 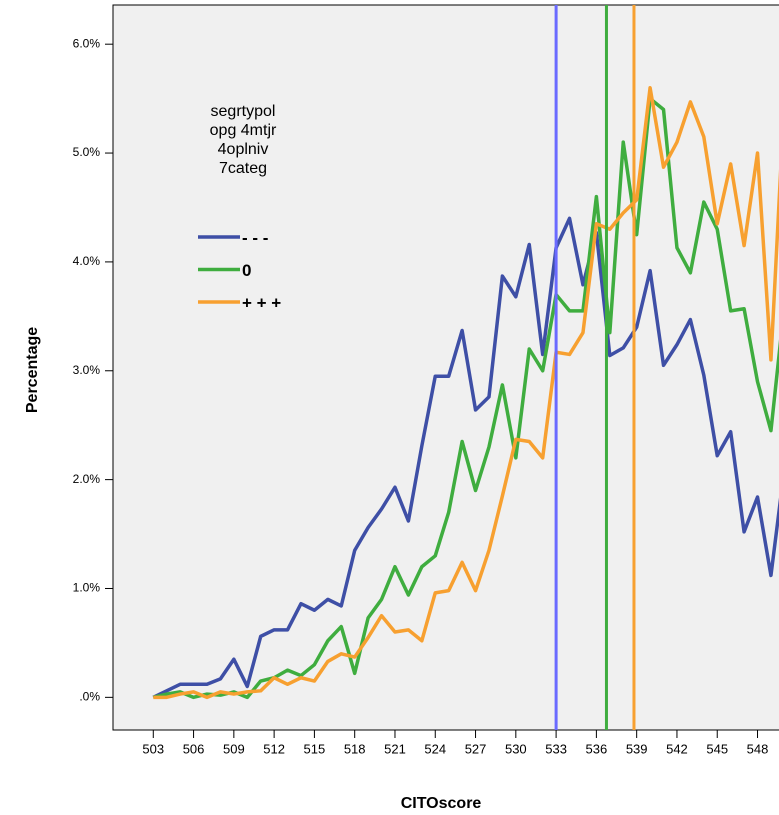 I want to click on y-tick-label: 5.0%, so click(x=87, y=152).